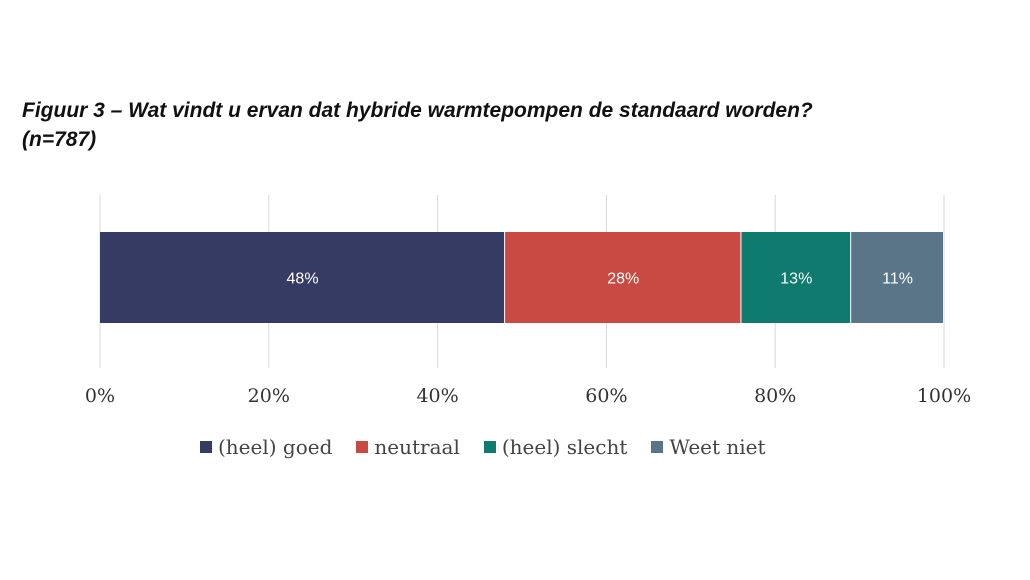 The width and height of the screenshot is (1030, 580). What do you see at coordinates (717, 447) in the screenshot?
I see `legend-label: Weet niet` at bounding box center [717, 447].